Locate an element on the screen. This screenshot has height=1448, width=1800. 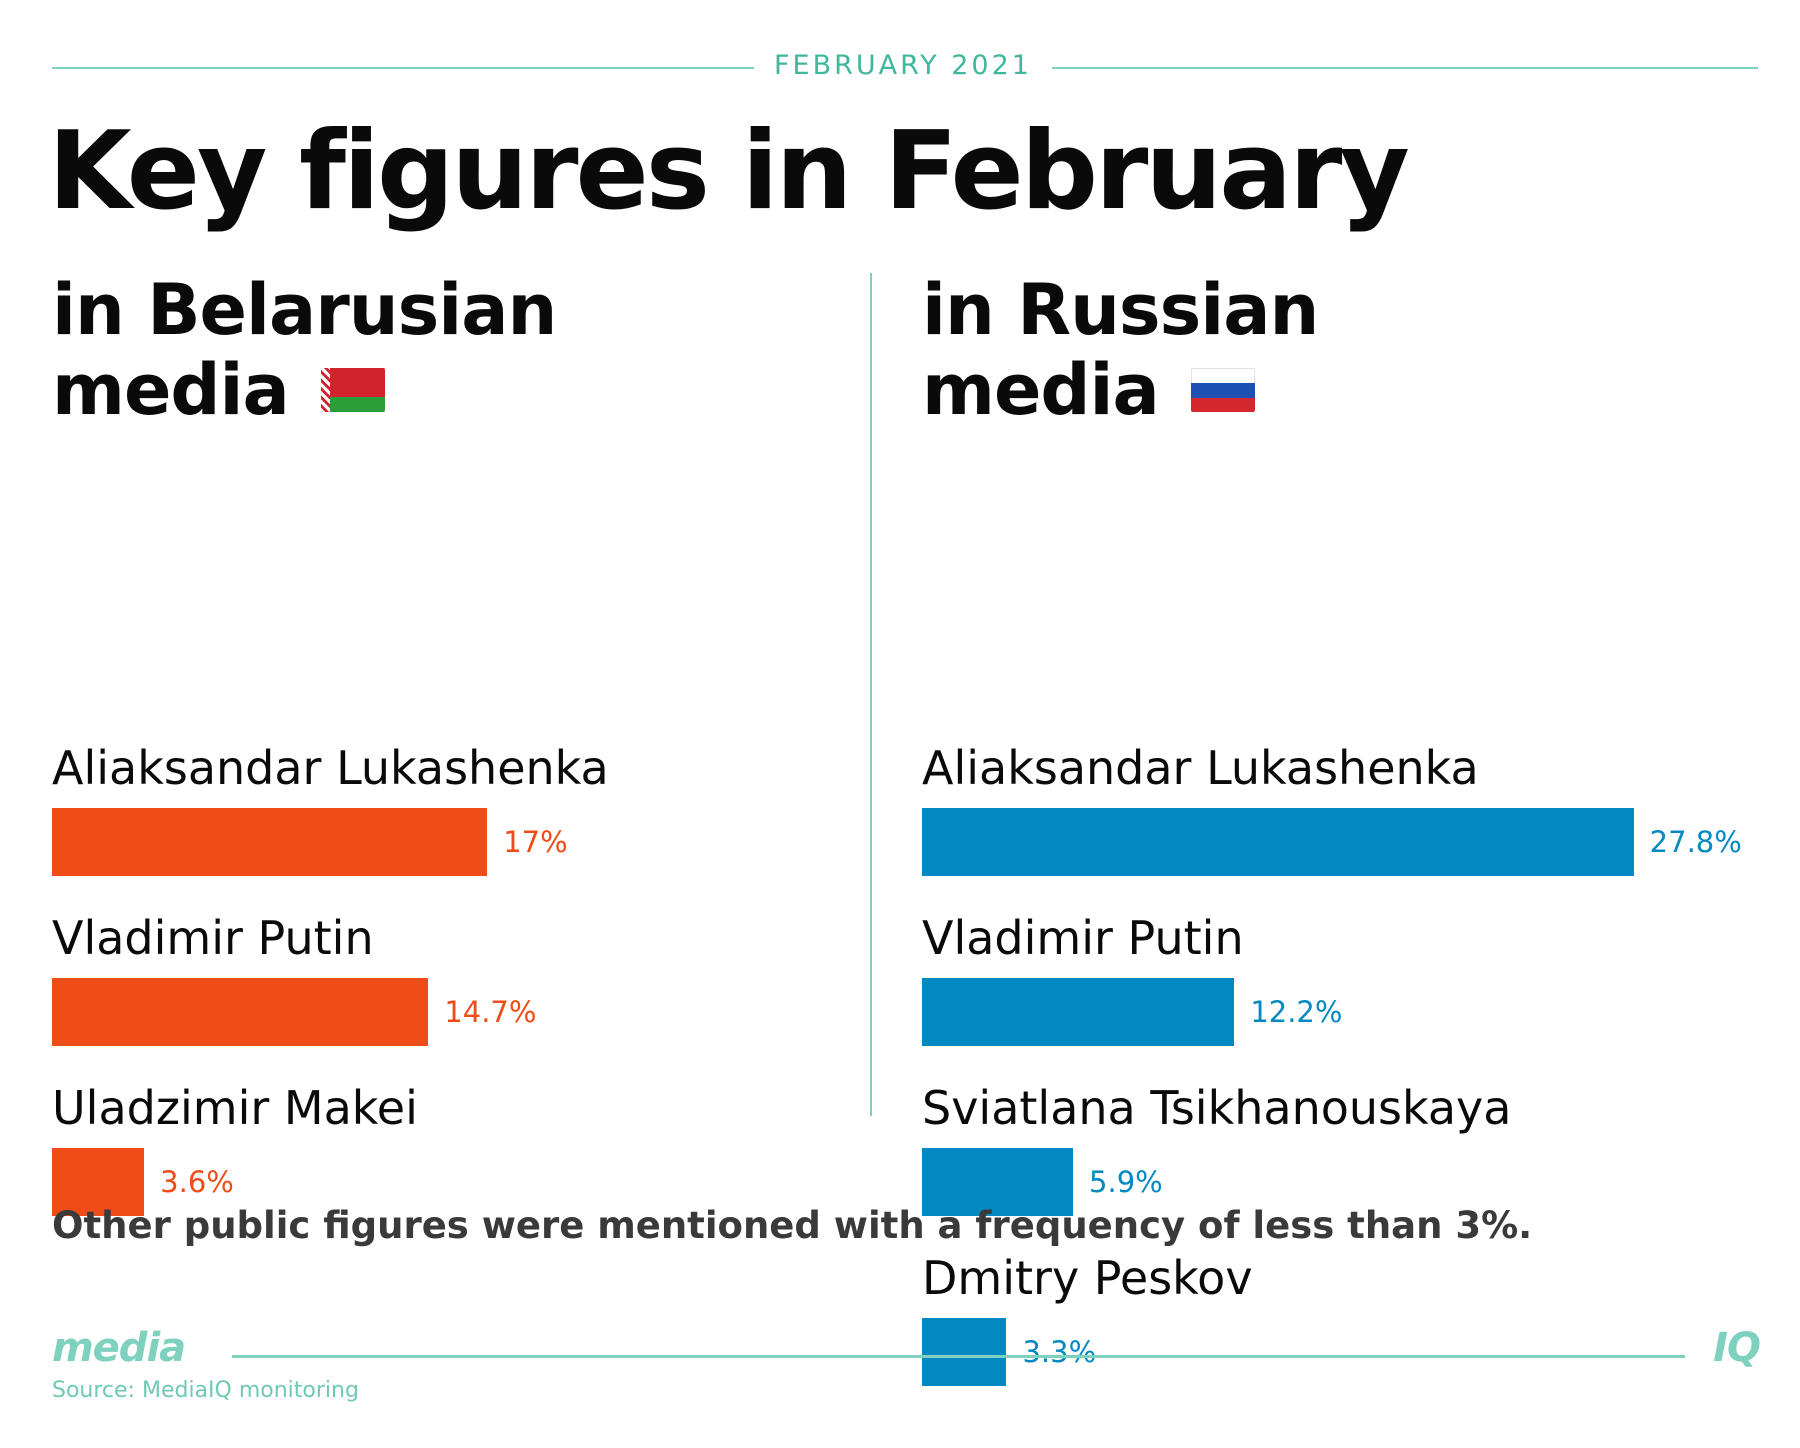
brand-logo-media: media is located at coordinates (119, 1348).